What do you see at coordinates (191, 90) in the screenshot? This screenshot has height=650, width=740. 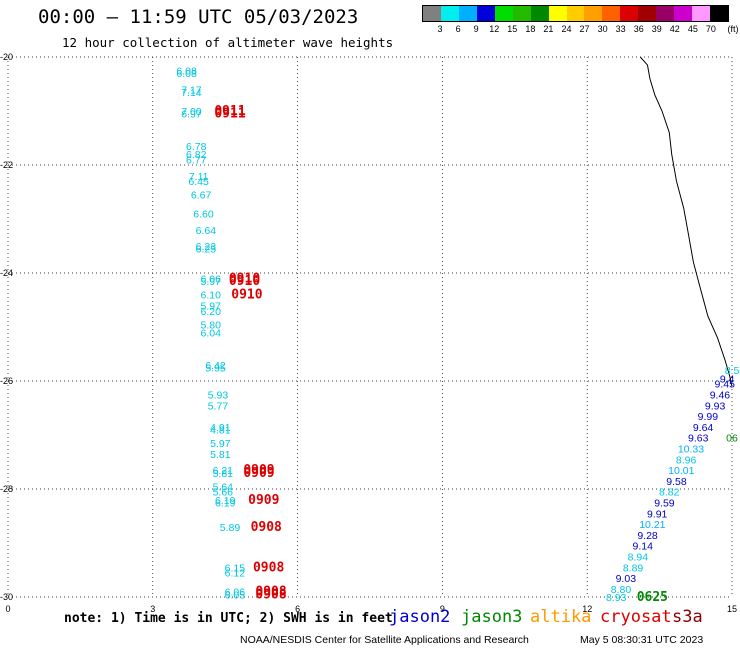 I see `wave-height-label: 7.17` at bounding box center [191, 90].